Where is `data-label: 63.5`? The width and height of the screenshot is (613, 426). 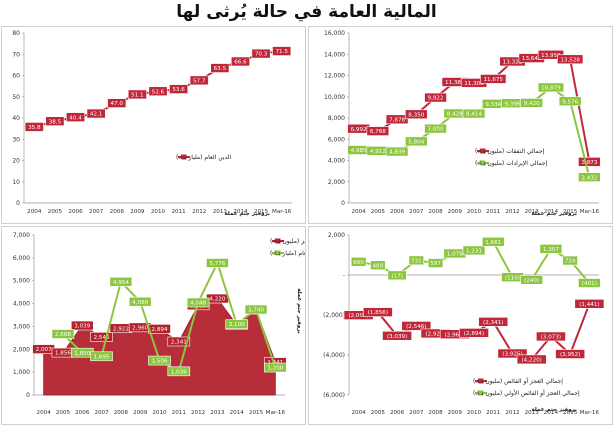
data-label: 63.5 is located at coordinates (220, 68).